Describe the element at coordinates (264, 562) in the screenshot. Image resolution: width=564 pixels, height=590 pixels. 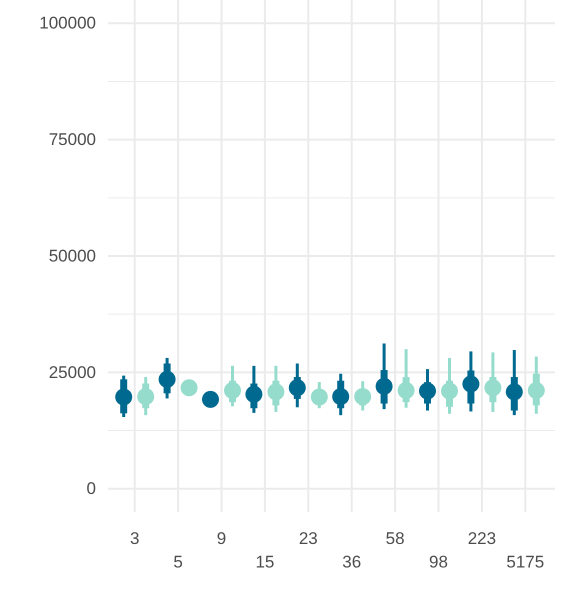
I see `x-tick-label: 15` at that location.